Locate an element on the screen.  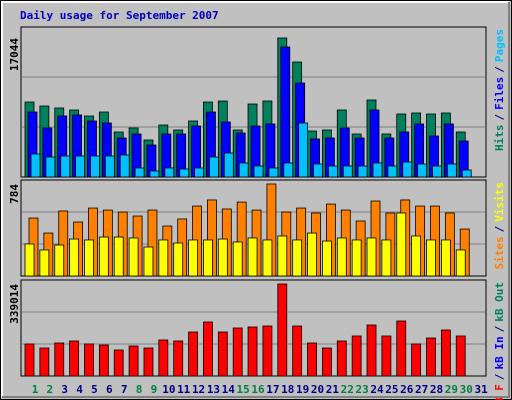
legend-entry: Visits is located at coordinates (499, 202).